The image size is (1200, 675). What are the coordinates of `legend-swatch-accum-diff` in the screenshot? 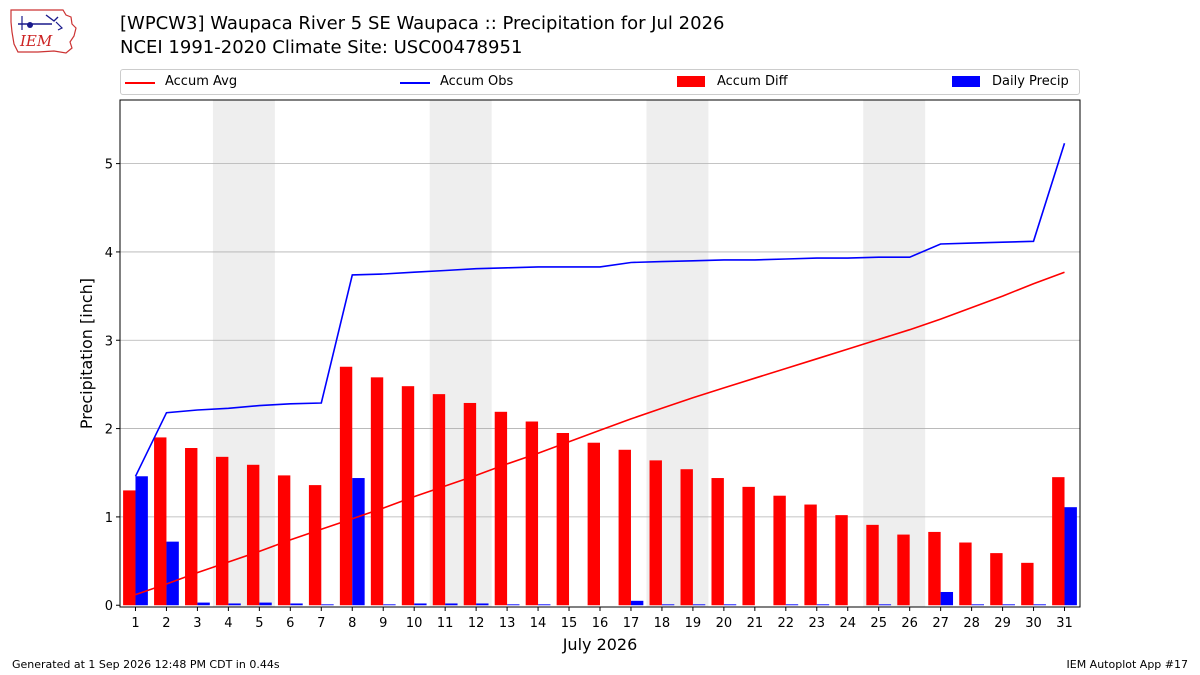 It's located at (691, 81).